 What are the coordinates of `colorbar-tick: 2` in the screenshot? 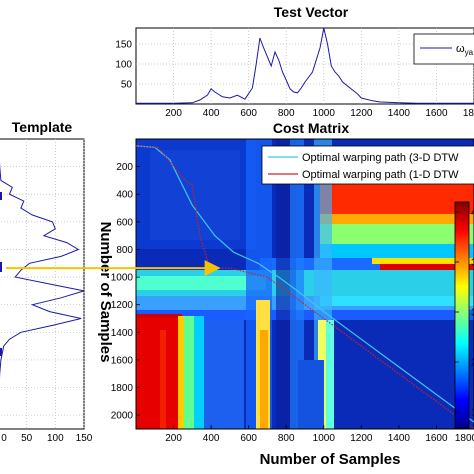 It's located at (472, 363).